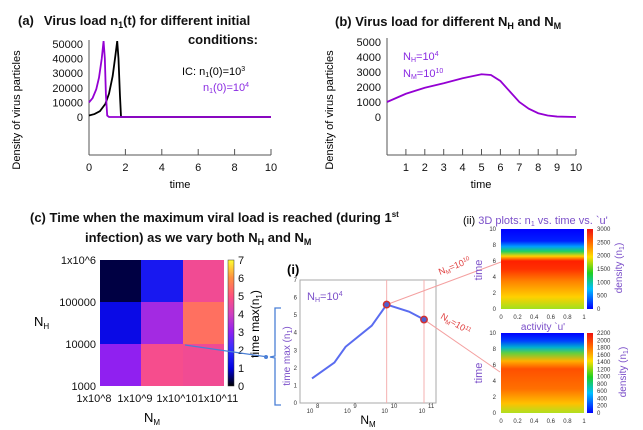 The image size is (643, 430). I want to click on y-tick-label: 10000, so click(80, 345).